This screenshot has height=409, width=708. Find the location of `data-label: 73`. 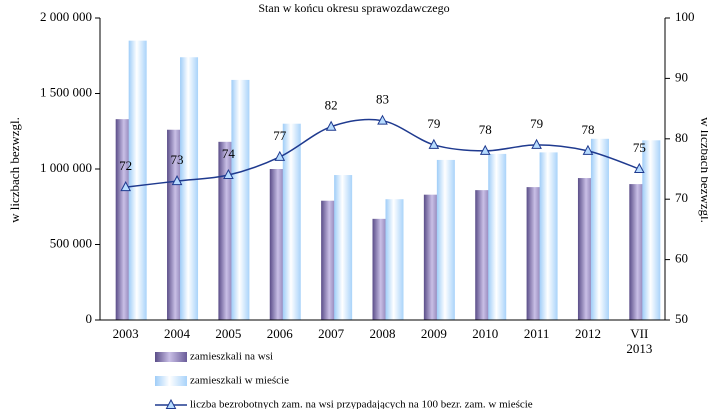

data-label: 73 is located at coordinates (177, 159).